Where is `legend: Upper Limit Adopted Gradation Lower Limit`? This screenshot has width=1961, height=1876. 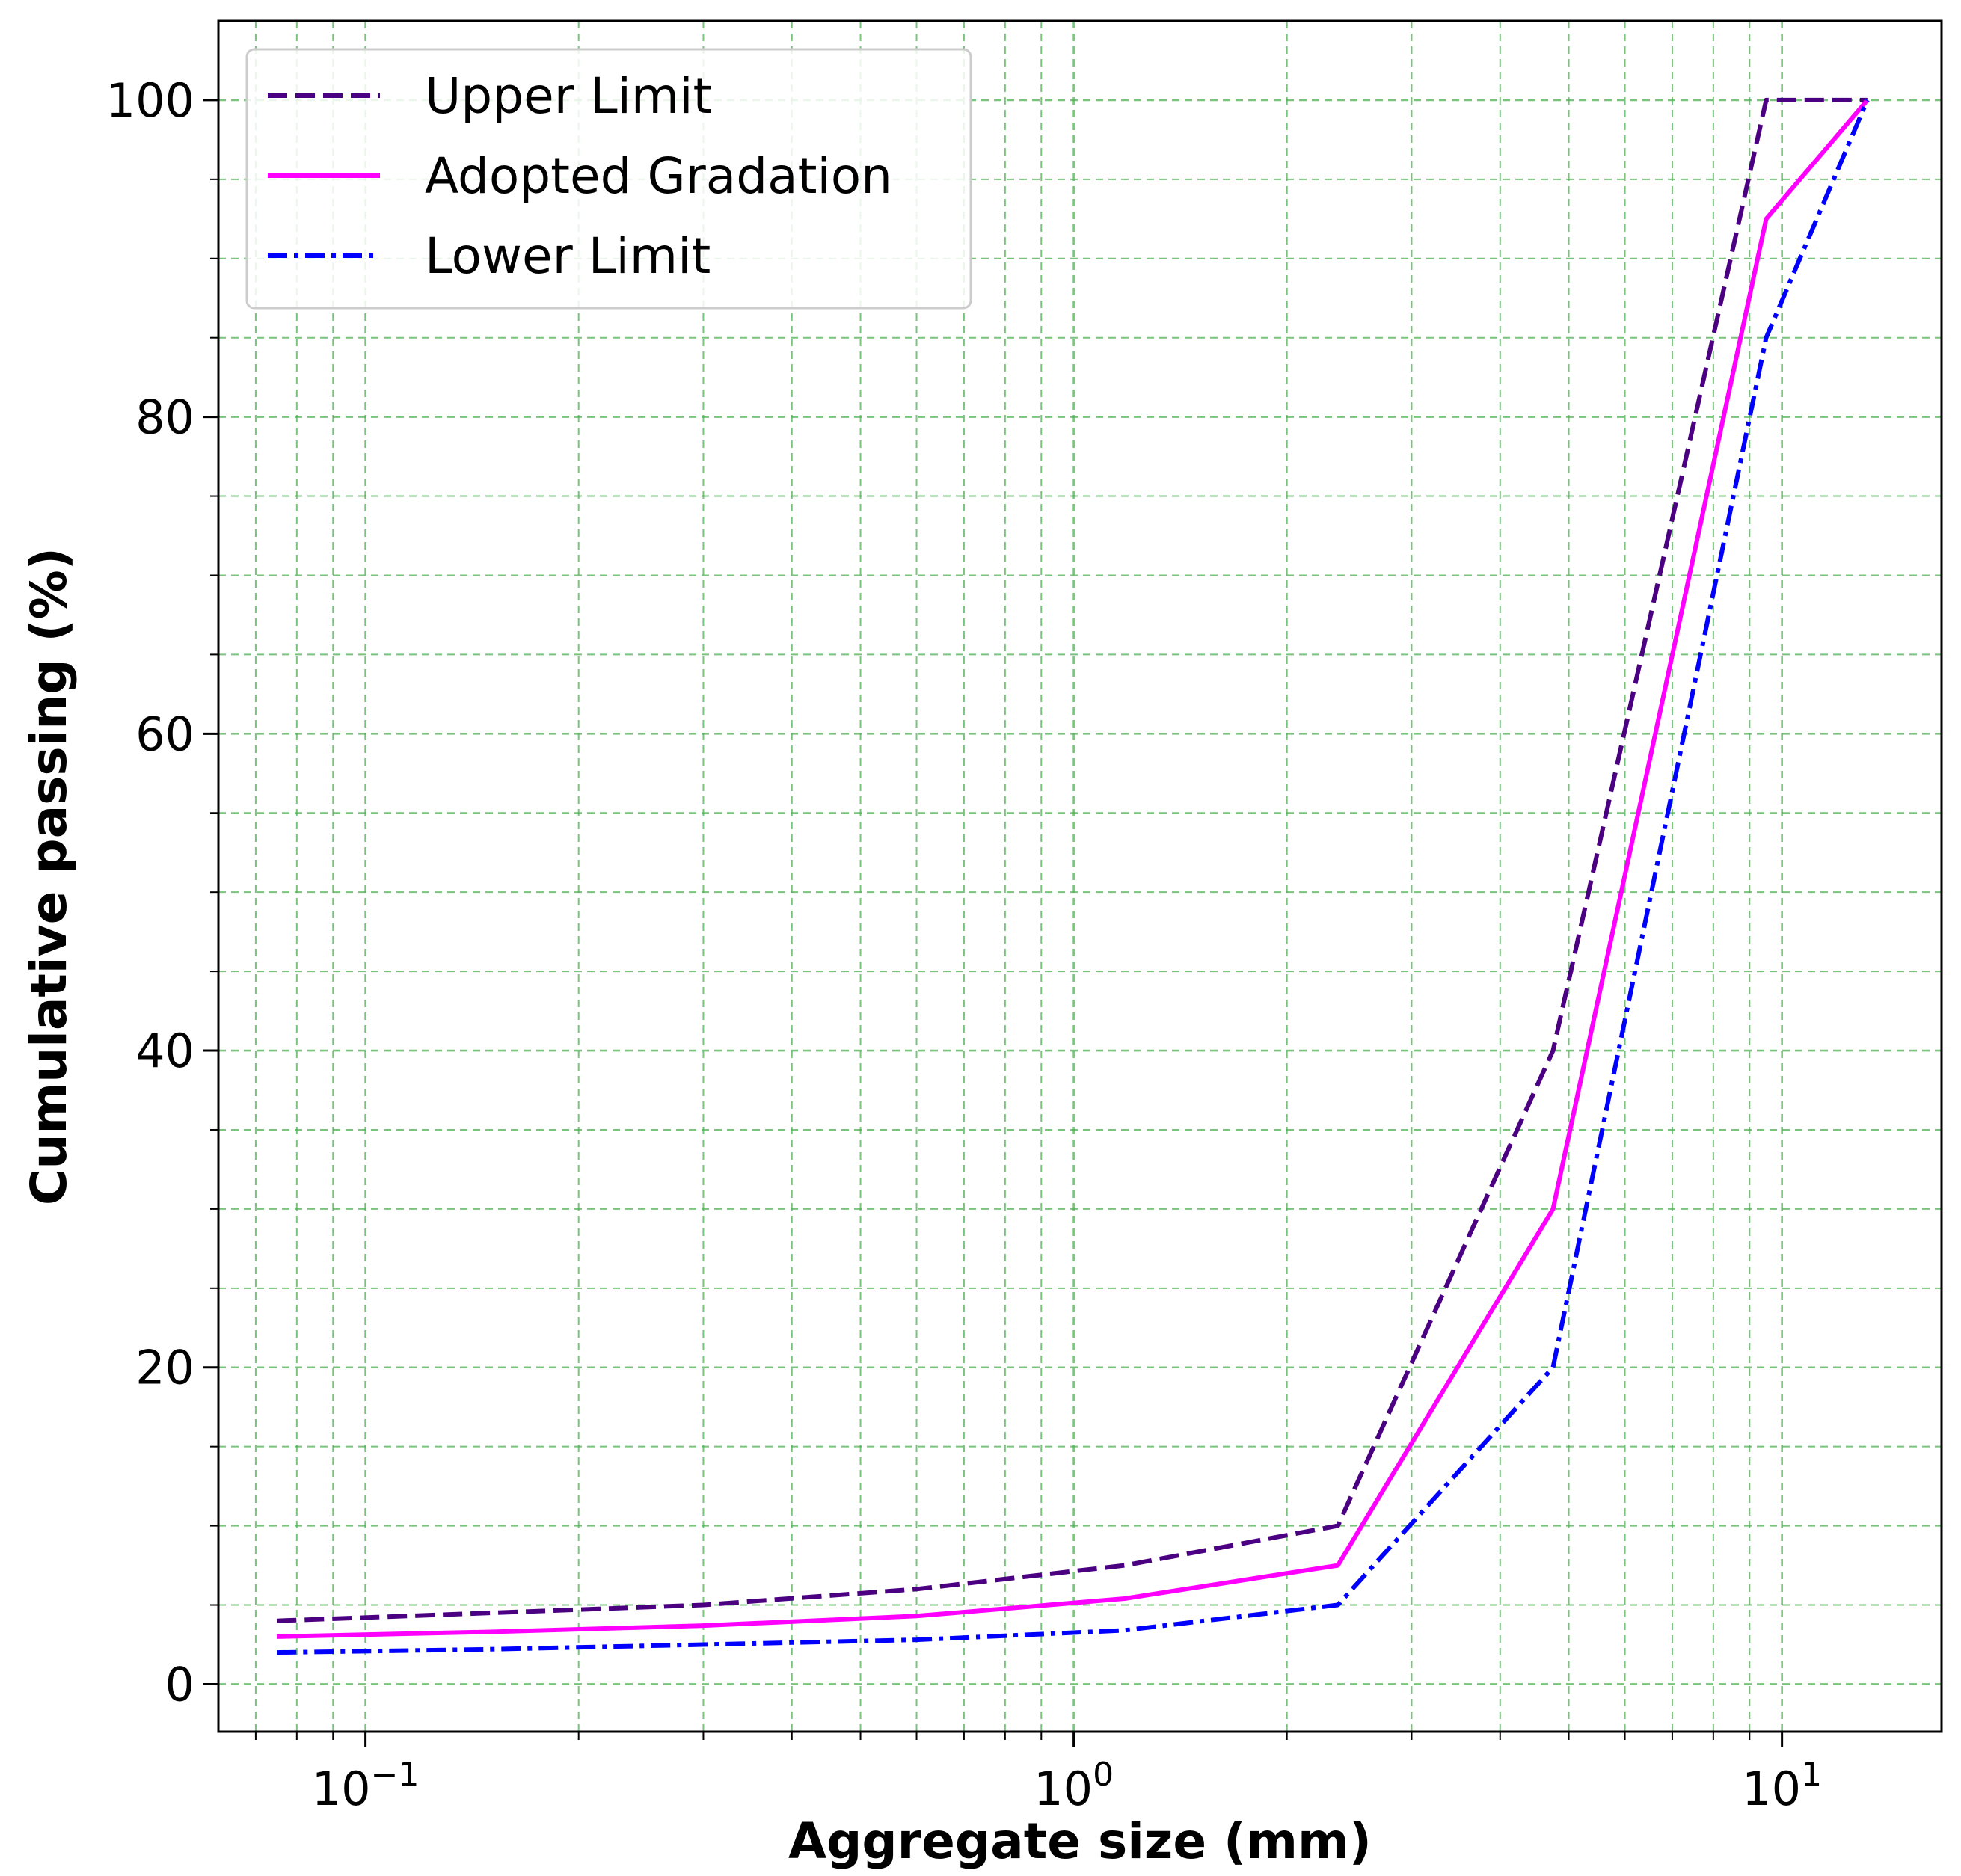
legend: Upper Limit Adopted Gradation Lower Limit is located at coordinates (608, 179).